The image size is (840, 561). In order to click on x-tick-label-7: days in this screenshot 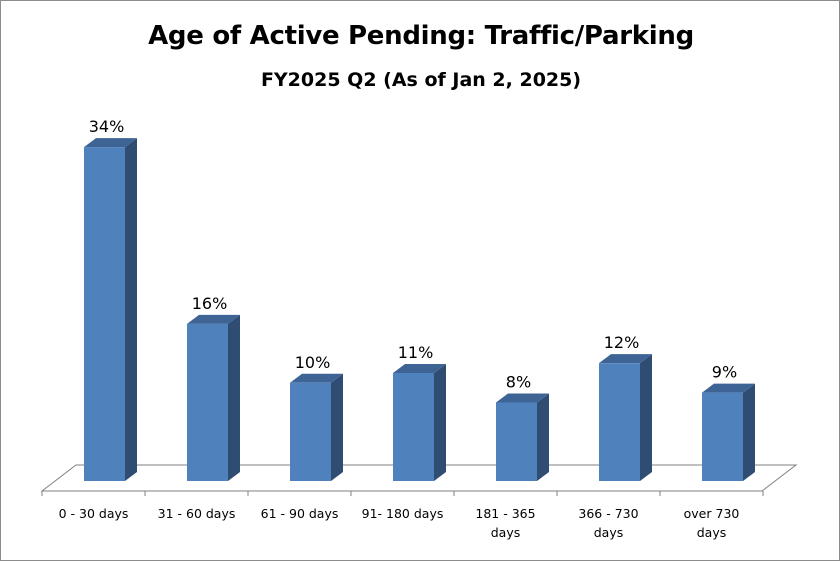, I will do `click(712, 532)`.